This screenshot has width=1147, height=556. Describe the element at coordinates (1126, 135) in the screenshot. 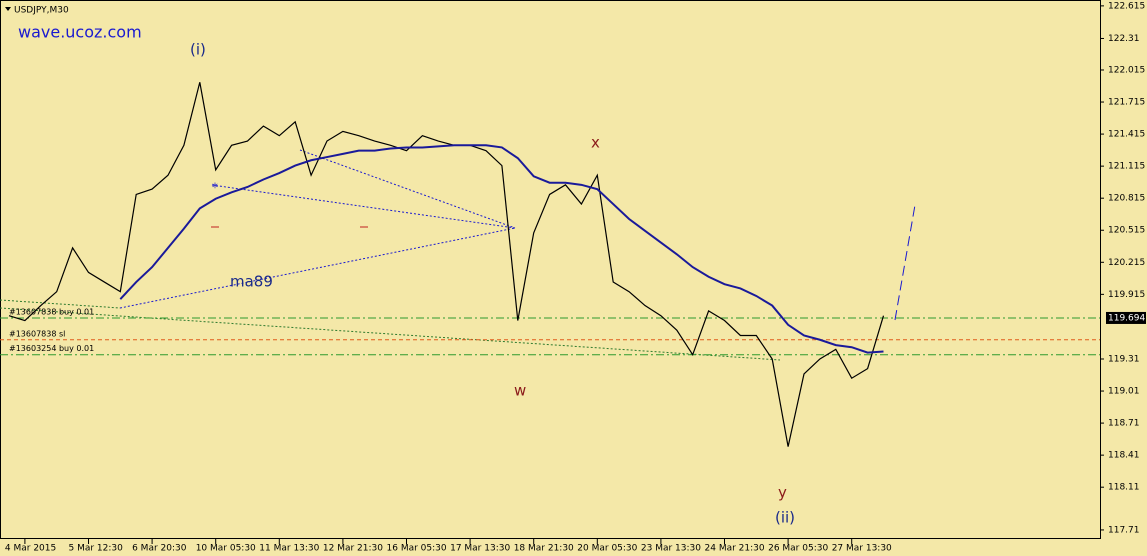

I see `y-tick-label: 121.415` at that location.